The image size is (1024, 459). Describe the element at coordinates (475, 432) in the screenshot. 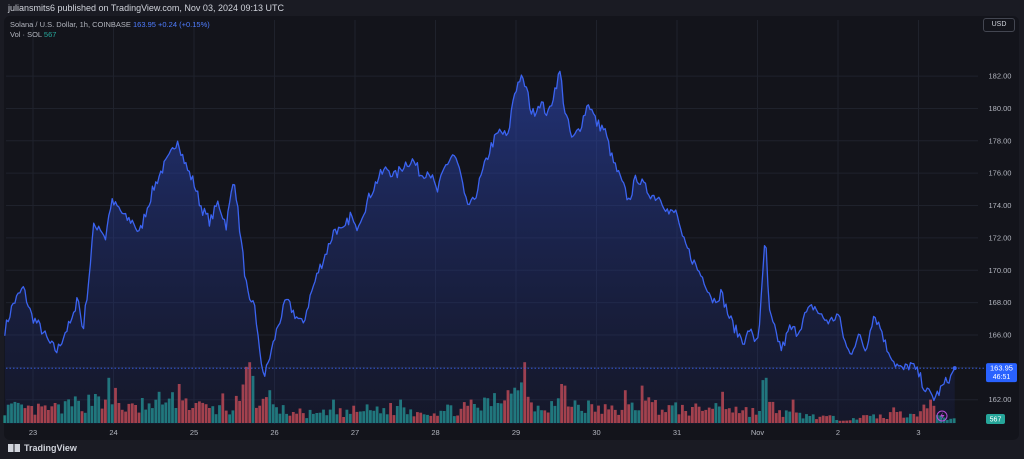

I see `time-axis: 23 24 25 26 27 28 29 30 31 Nov 2 3` at that location.